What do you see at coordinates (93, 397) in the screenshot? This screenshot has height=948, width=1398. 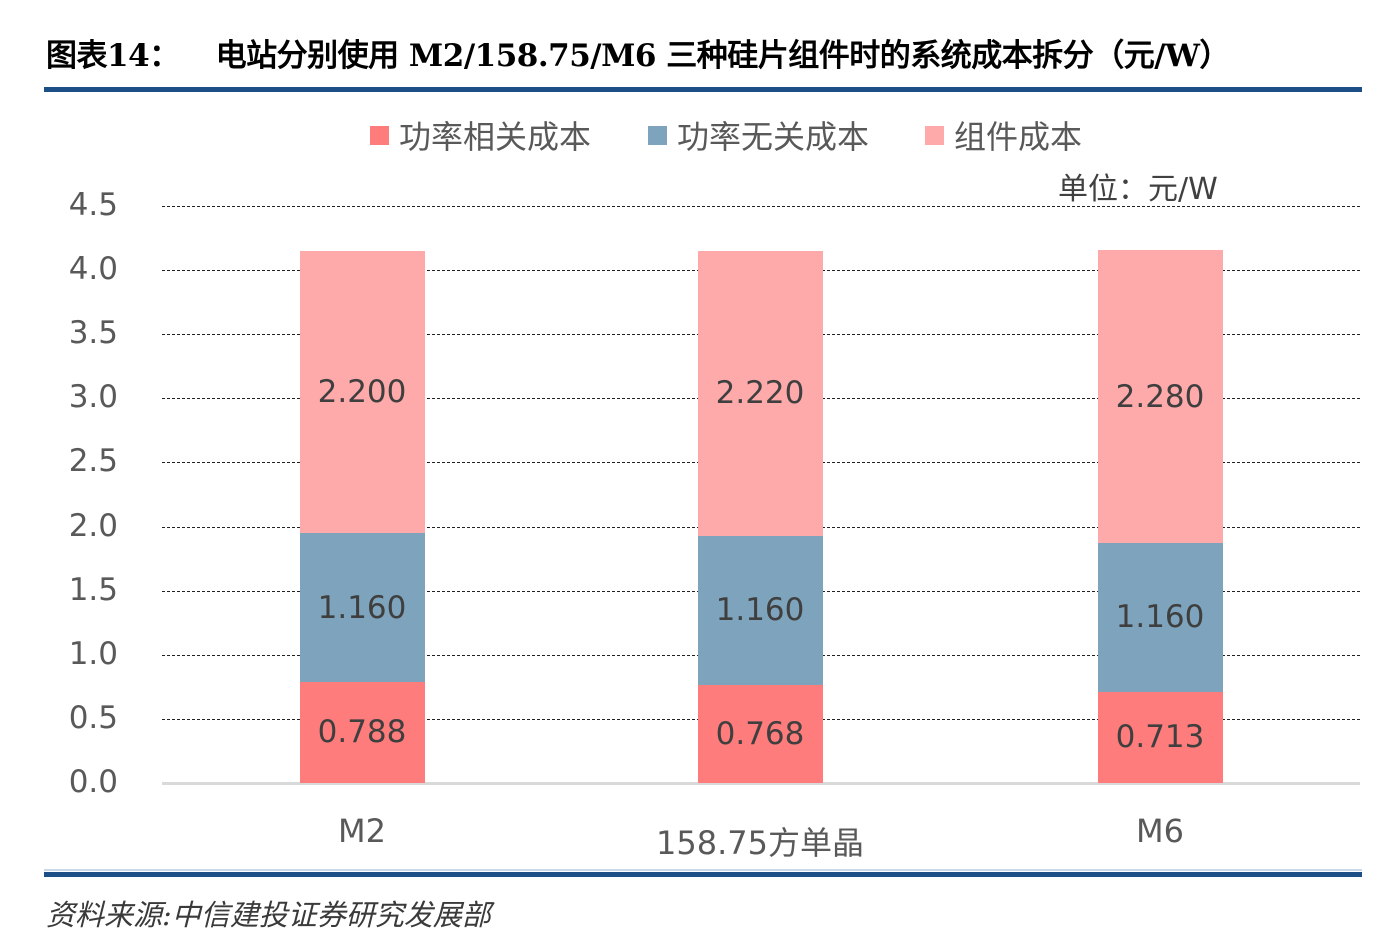 I see `y-tick-label: 3.0` at bounding box center [93, 397].